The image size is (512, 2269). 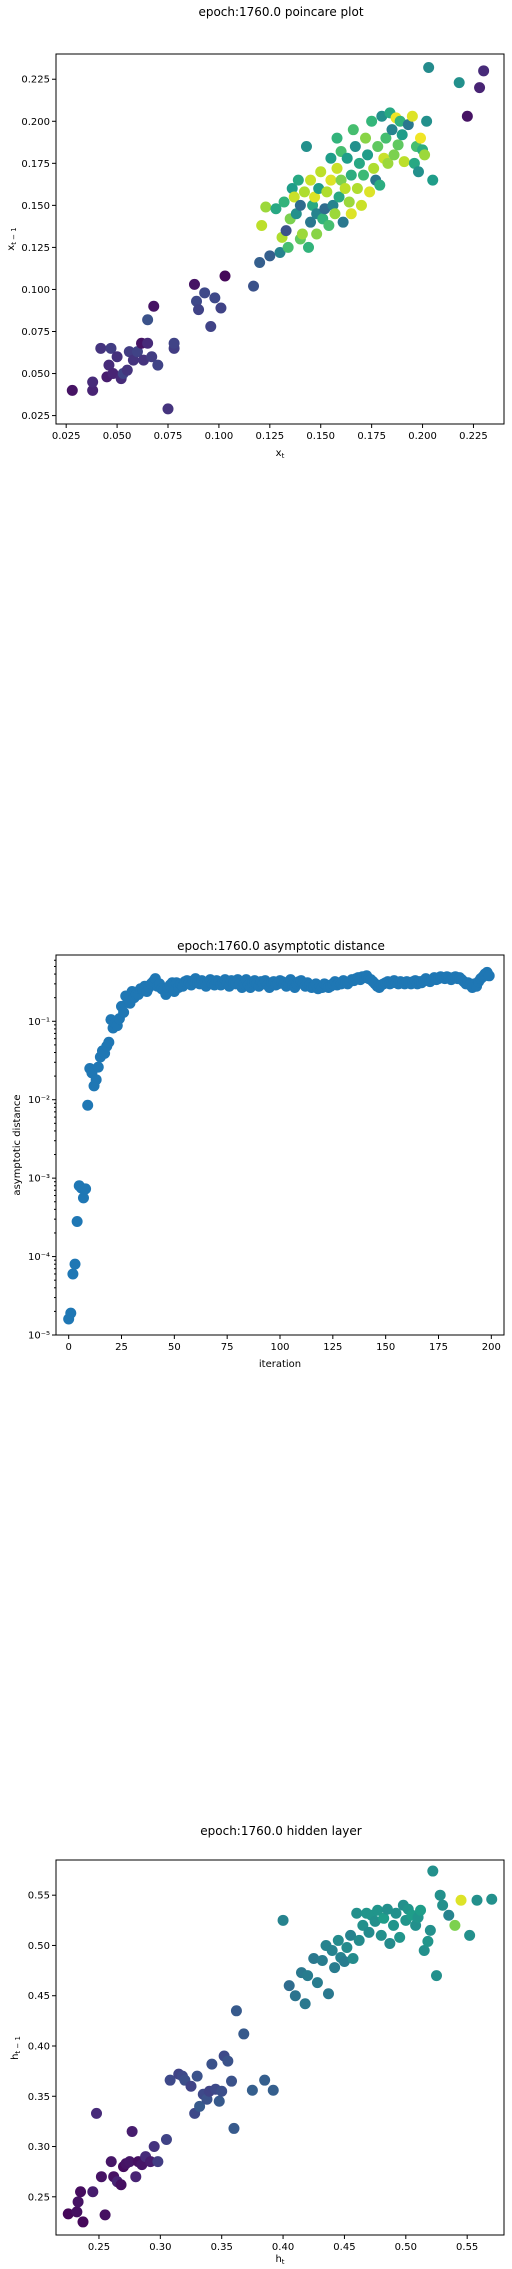 I want to click on y-tick-label: 0.40, so click(x=39, y=2046).